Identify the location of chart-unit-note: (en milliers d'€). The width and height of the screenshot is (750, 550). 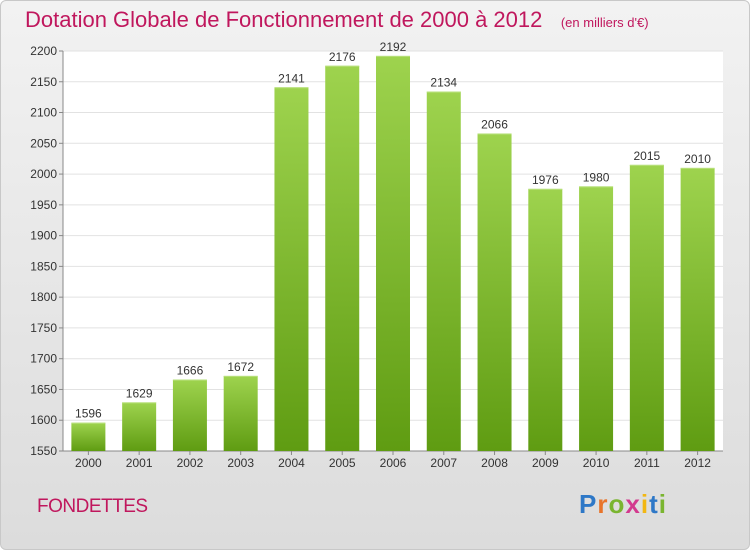
(604, 22).